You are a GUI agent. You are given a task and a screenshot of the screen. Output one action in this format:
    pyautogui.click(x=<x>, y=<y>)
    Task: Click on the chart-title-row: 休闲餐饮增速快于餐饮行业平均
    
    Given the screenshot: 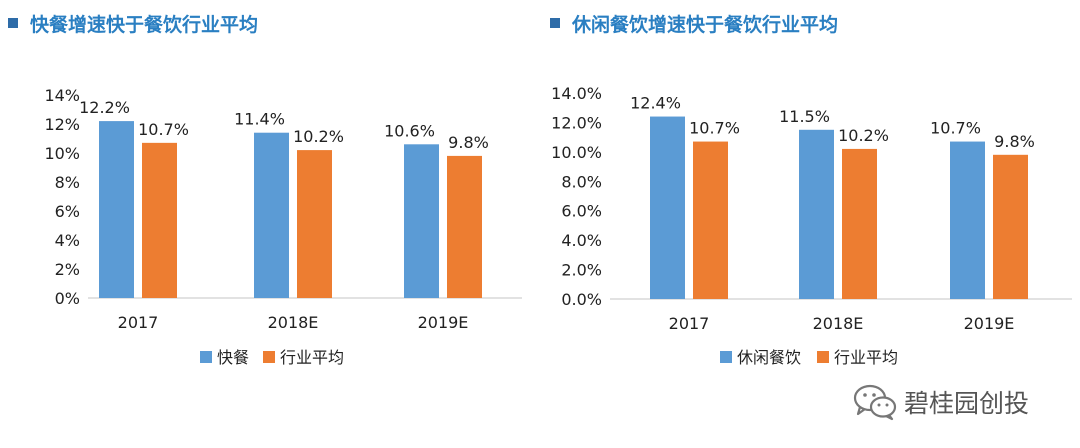 What is the action you would take?
    pyautogui.click(x=694, y=23)
    